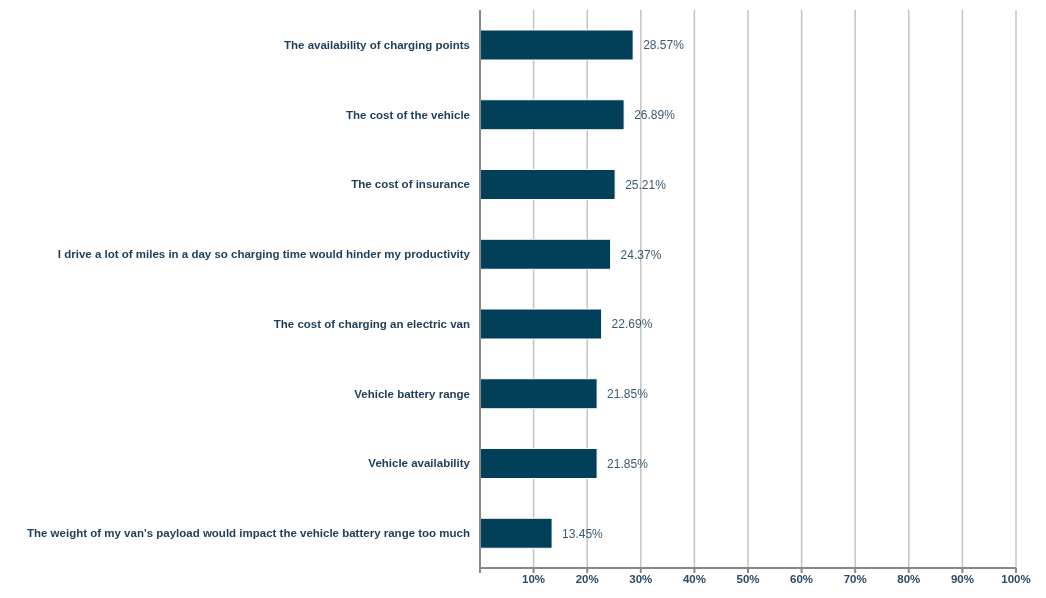  Describe the element at coordinates (410, 184) in the screenshot. I see `y-tick-label: The cost of insurance` at that location.